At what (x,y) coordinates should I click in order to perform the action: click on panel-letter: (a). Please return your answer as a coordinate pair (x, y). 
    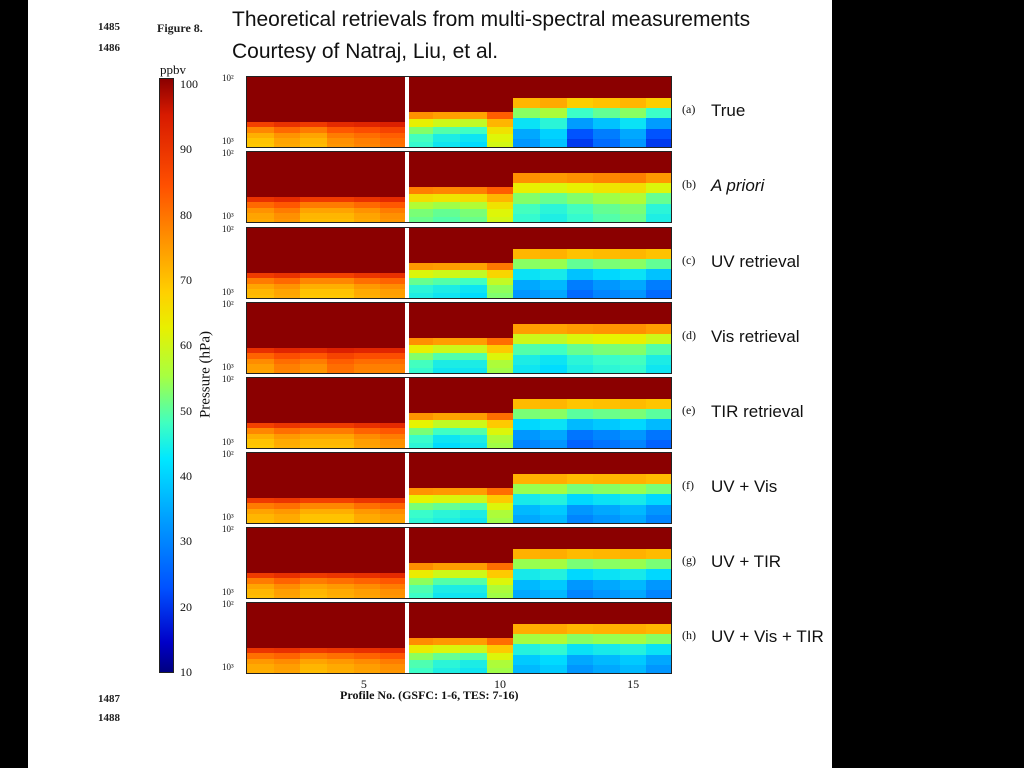
    Looking at the image, I should click on (689, 109).